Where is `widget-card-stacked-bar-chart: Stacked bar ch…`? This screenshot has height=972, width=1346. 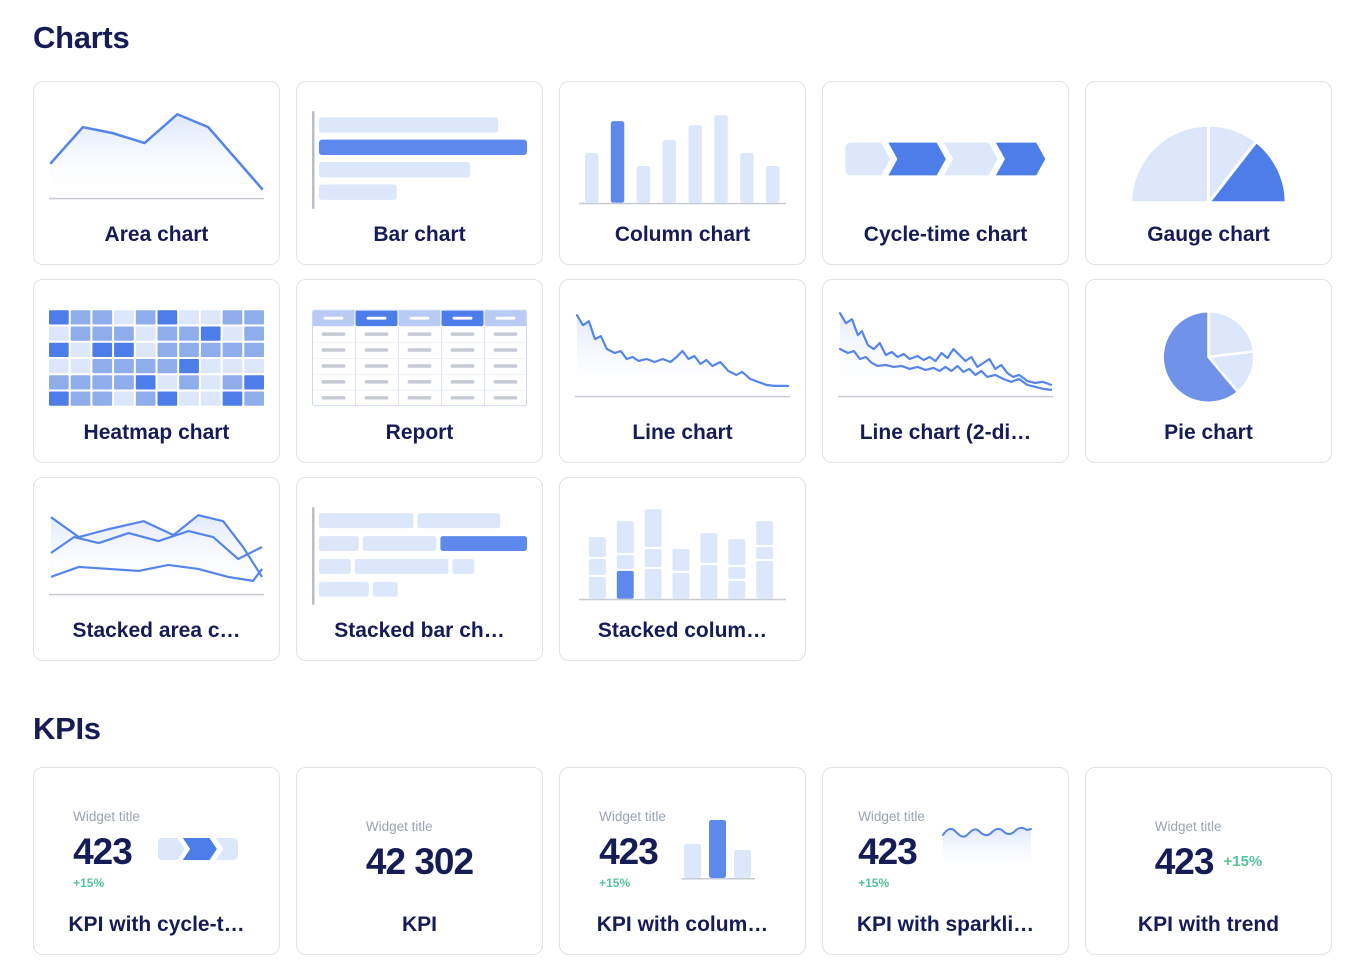 widget-card-stacked-bar-chart: Stacked bar ch… is located at coordinates (419, 569).